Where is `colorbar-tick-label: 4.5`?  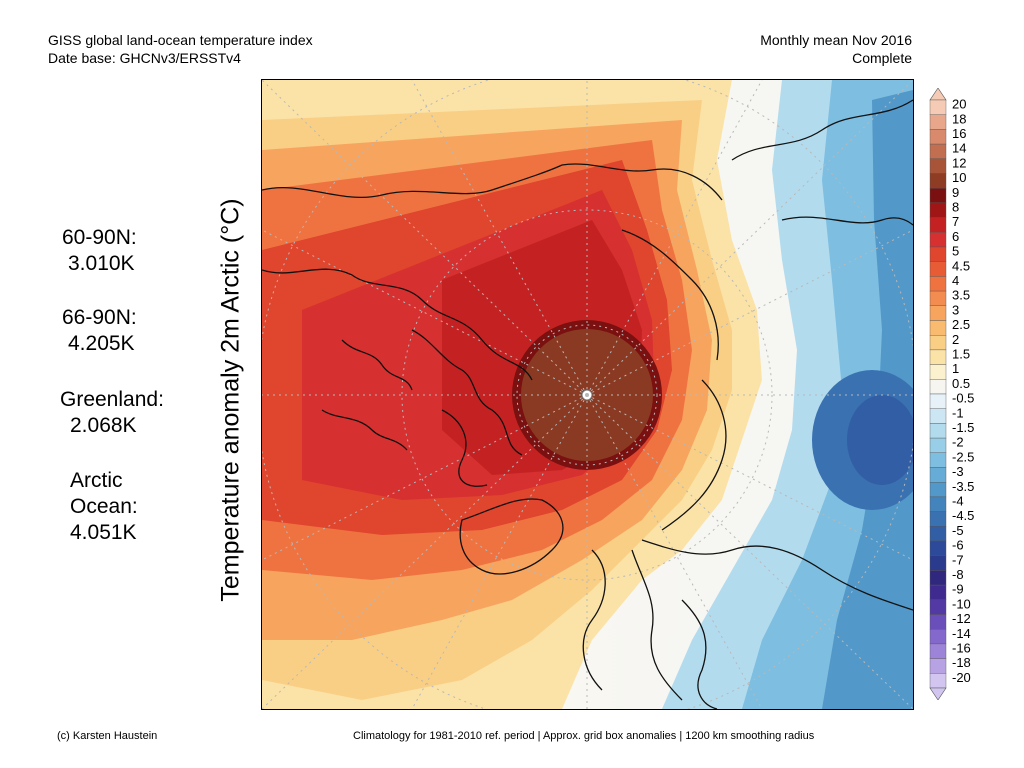 colorbar-tick-label: 4.5 is located at coordinates (961, 265).